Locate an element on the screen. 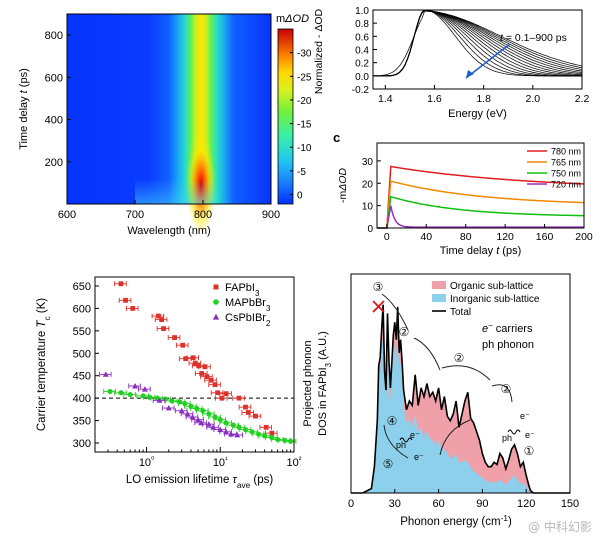 Image resolution: width=600 pixels, height=539 pixels. phonon-mark: ph is located at coordinates (507, 438).